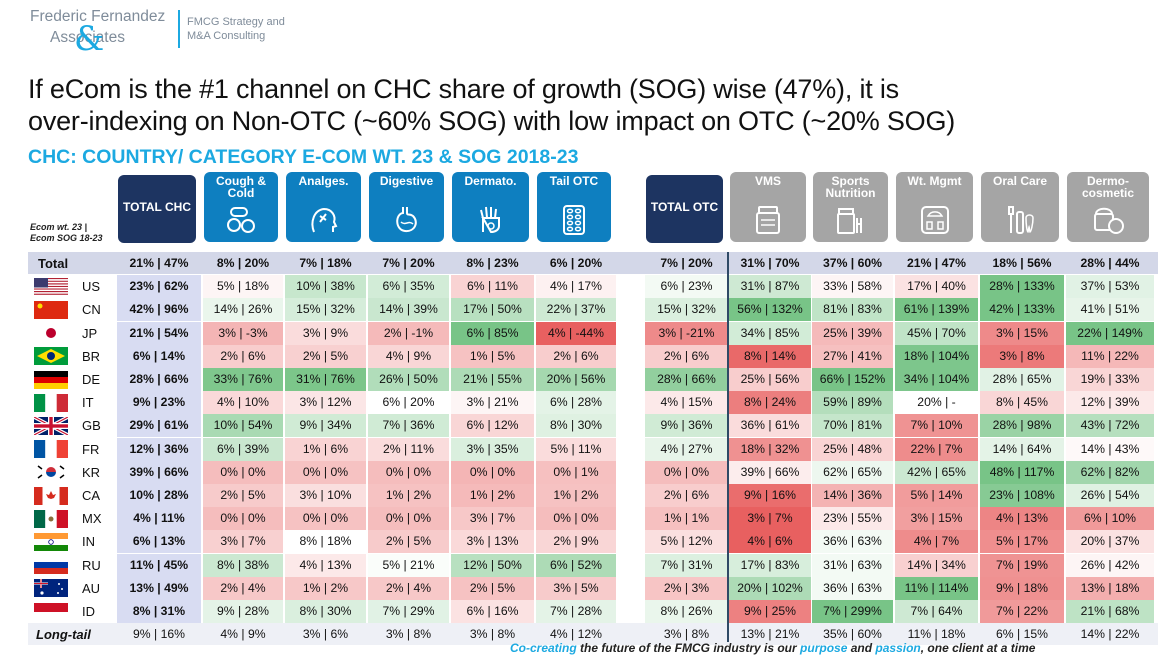 The width and height of the screenshot is (1171, 658). Describe the element at coordinates (1110, 263) in the screenshot. I see `table-cell: 28% | 44%` at that location.